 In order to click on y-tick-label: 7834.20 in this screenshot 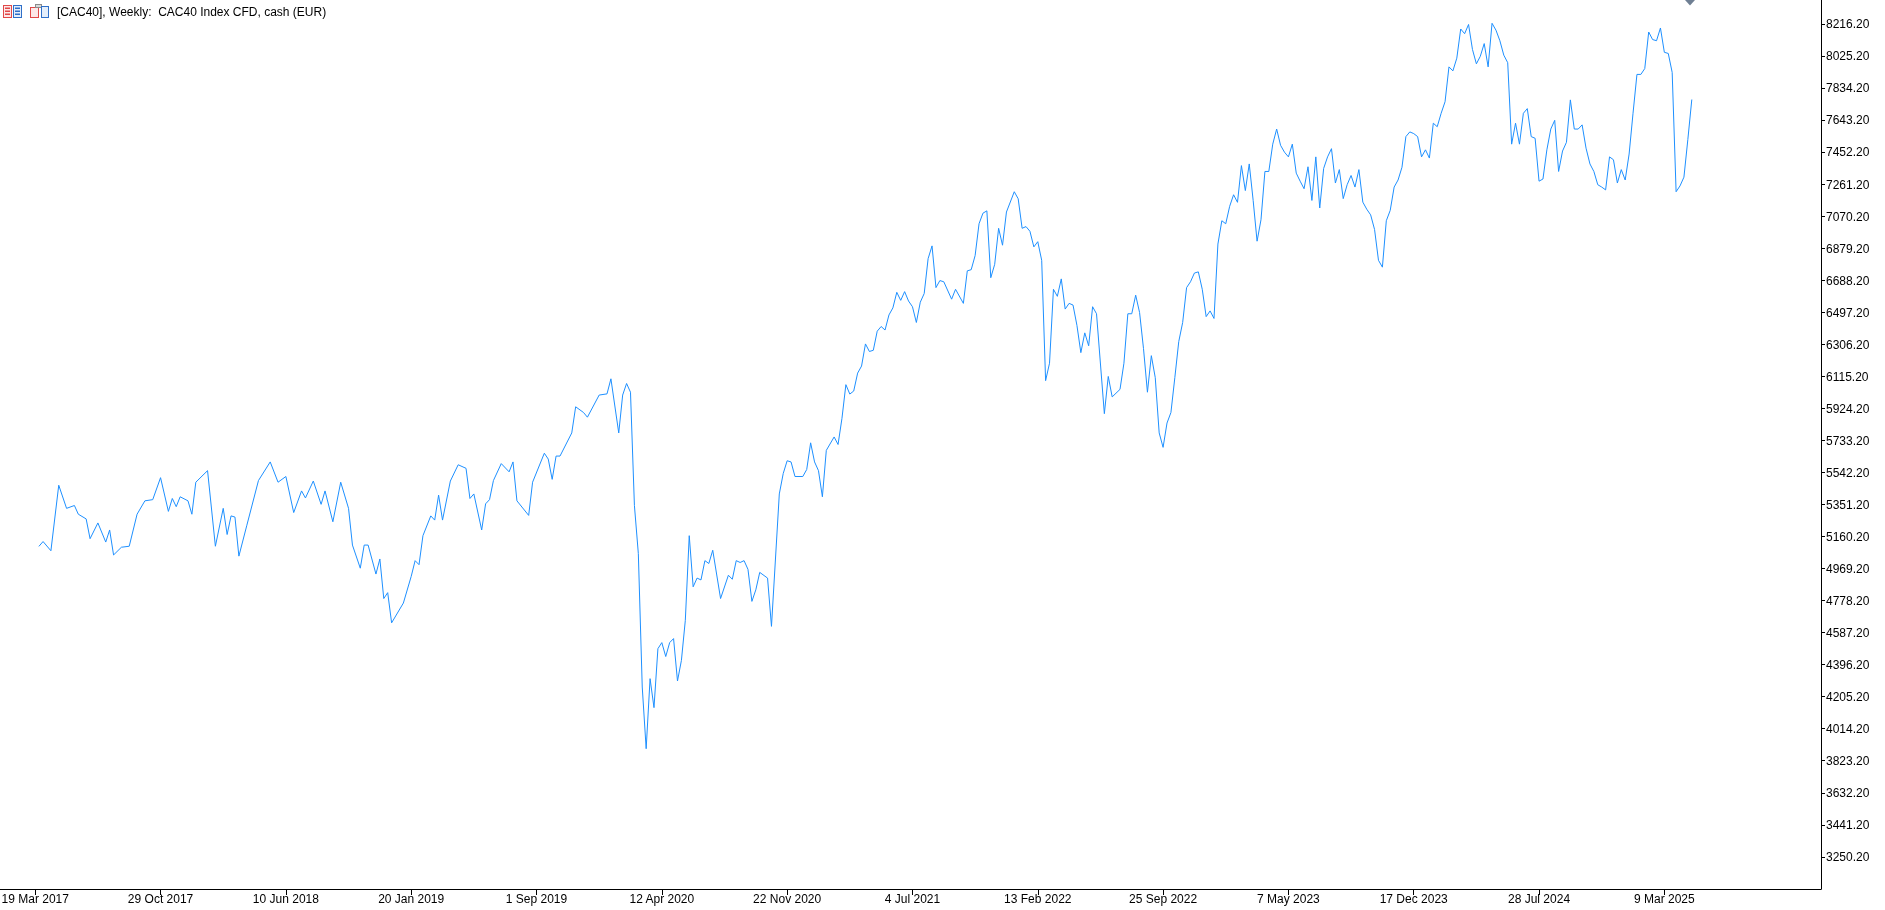, I will do `click(1848, 88)`.